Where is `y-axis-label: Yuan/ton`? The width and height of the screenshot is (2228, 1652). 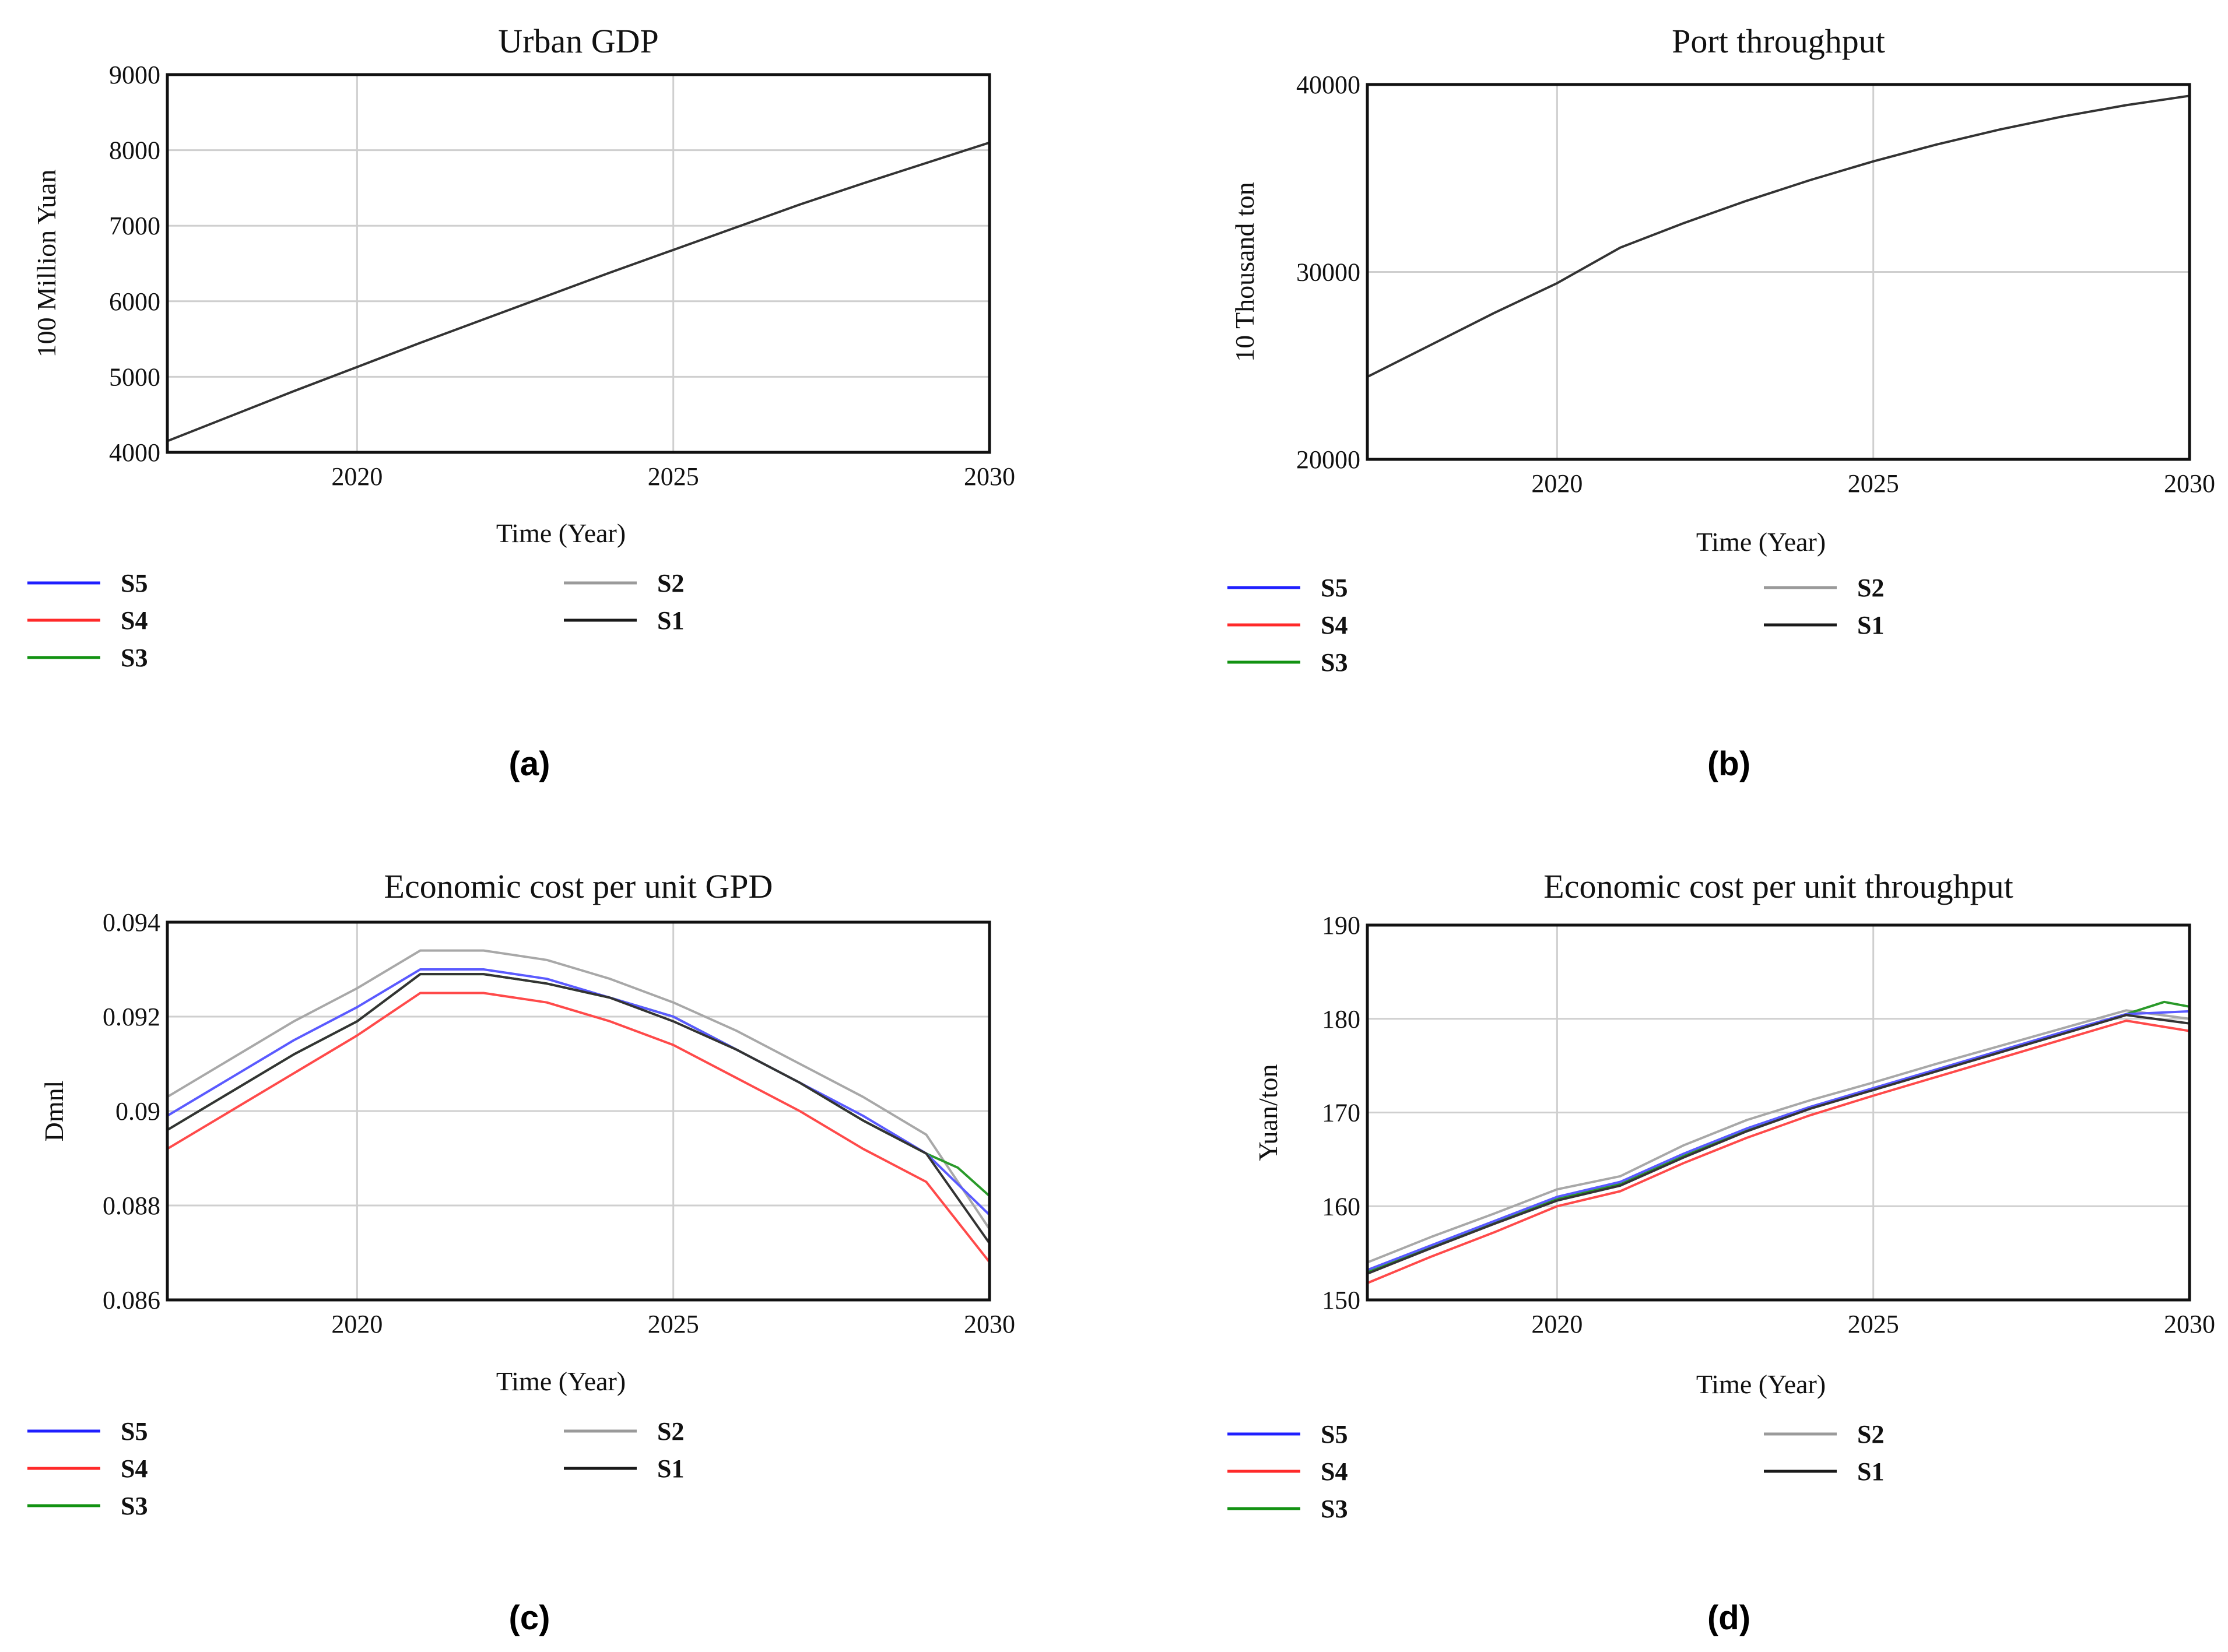
y-axis-label: Yuan/ton is located at coordinates (1268, 1113).